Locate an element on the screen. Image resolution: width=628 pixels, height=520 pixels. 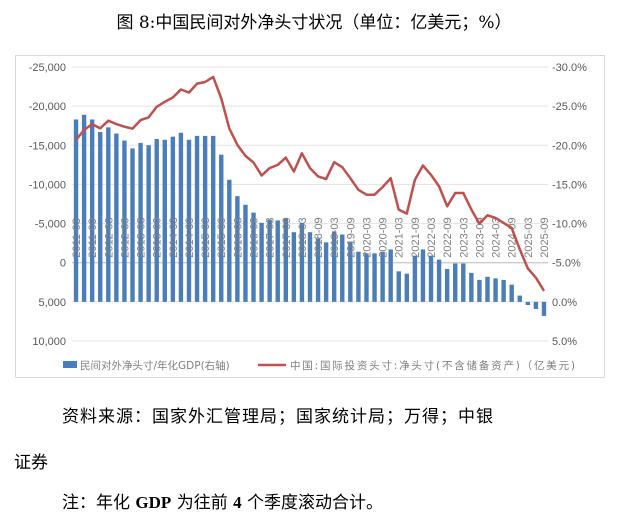
x-tick-label: 2025-09 is located at coordinates (545, 237).